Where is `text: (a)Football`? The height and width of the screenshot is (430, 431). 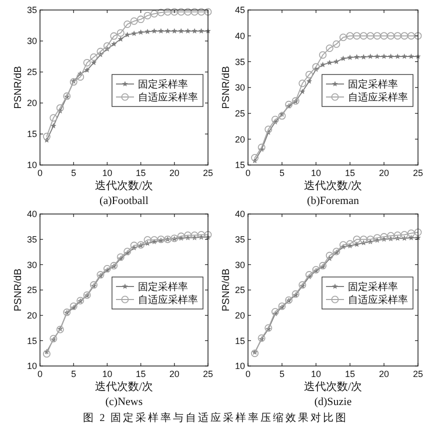
text: (a)Football is located at coordinates (124, 201).